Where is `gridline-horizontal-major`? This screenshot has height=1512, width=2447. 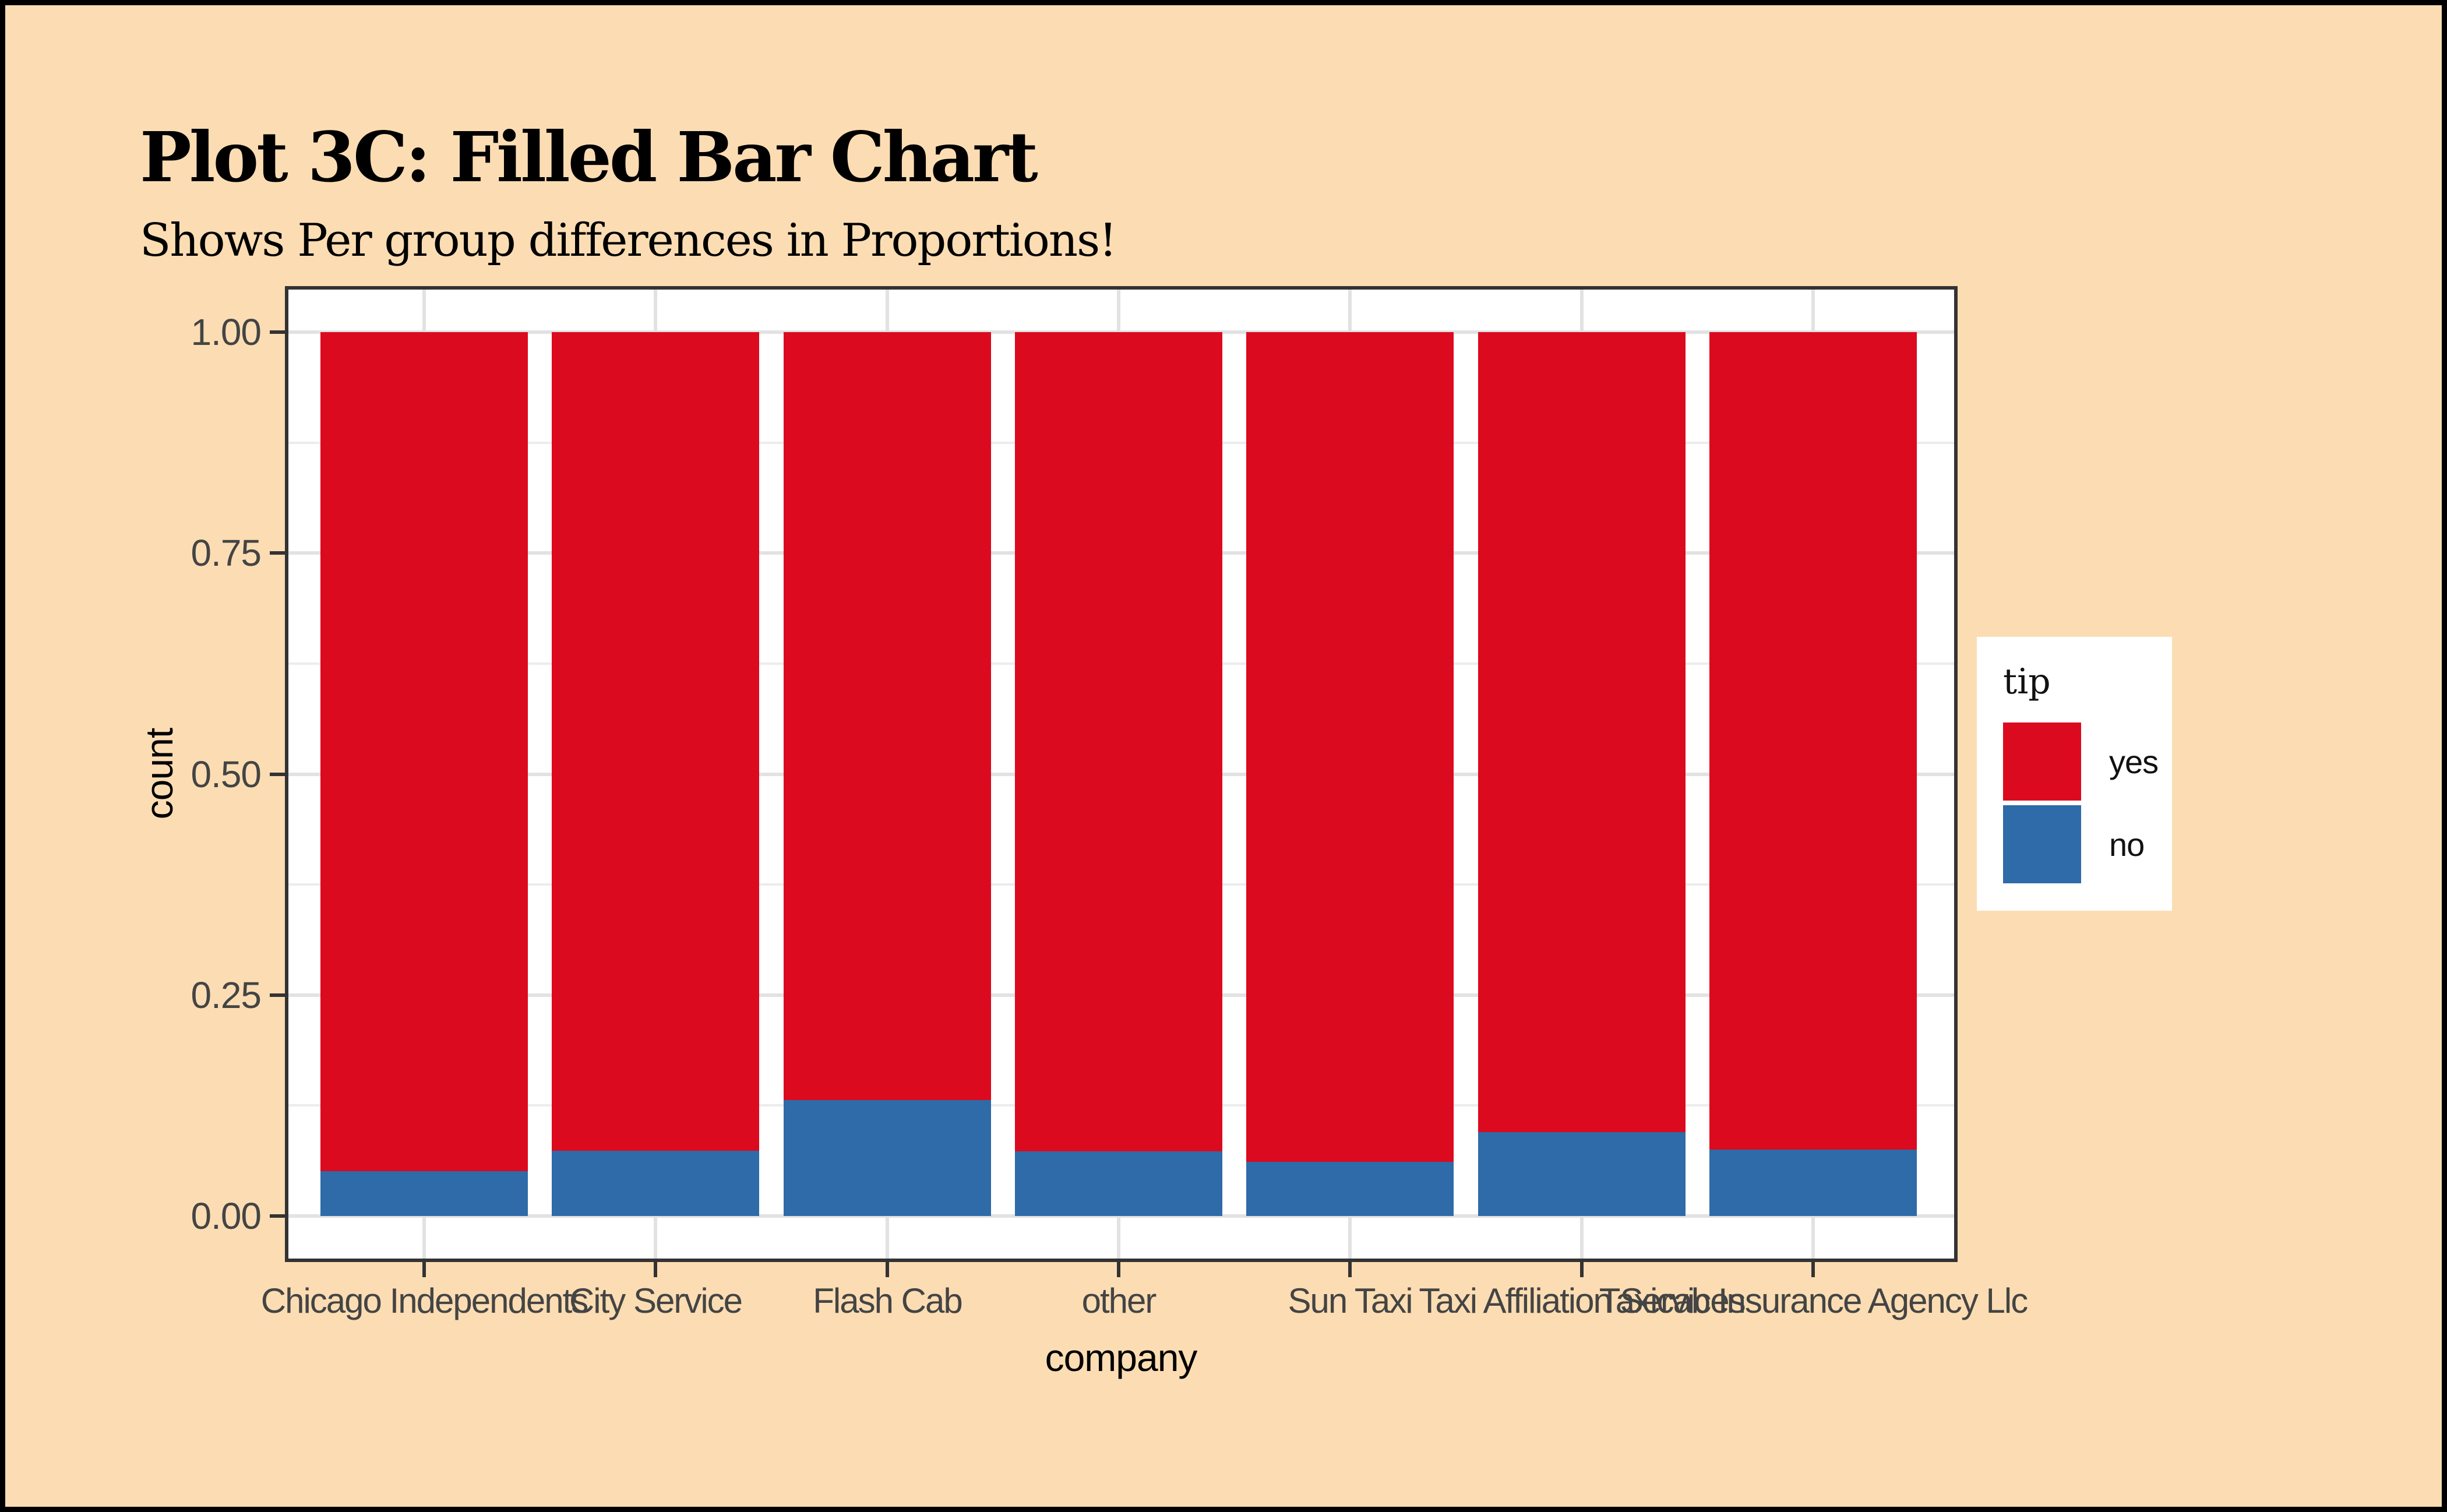
gridline-horizontal-major is located at coordinates (1121, 1216).